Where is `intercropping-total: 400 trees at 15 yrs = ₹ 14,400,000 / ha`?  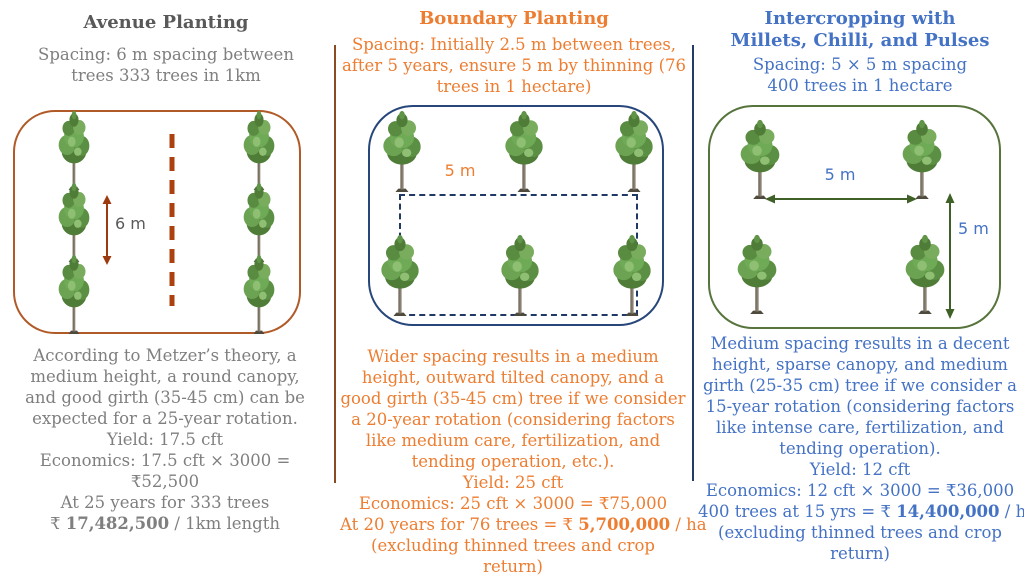
intercropping-total: 400 trees at 15 yrs = ₹ 14,400,000 / ha is located at coordinates (861, 511).